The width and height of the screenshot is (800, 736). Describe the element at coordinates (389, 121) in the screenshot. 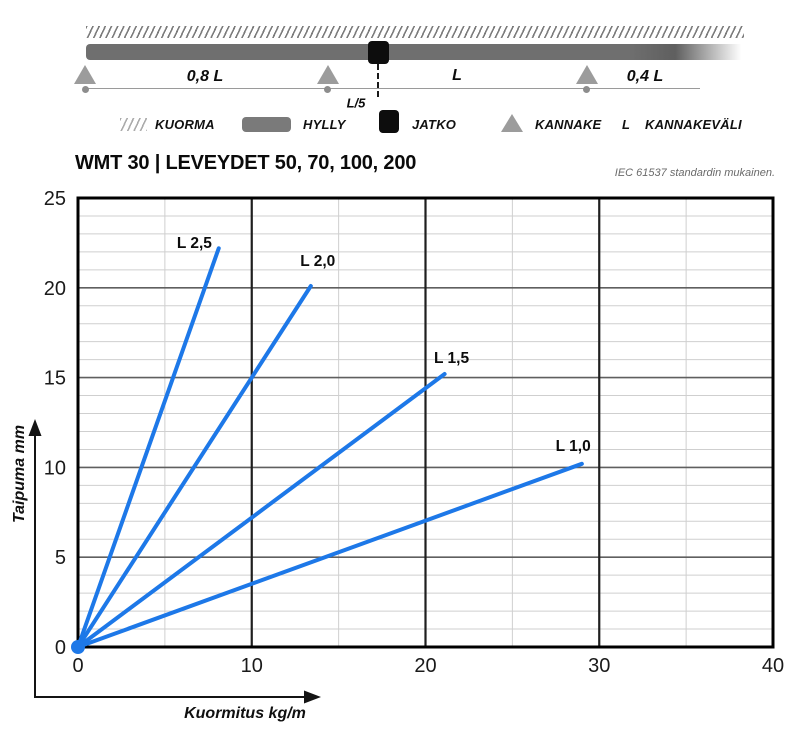

I see `joint-icon` at that location.